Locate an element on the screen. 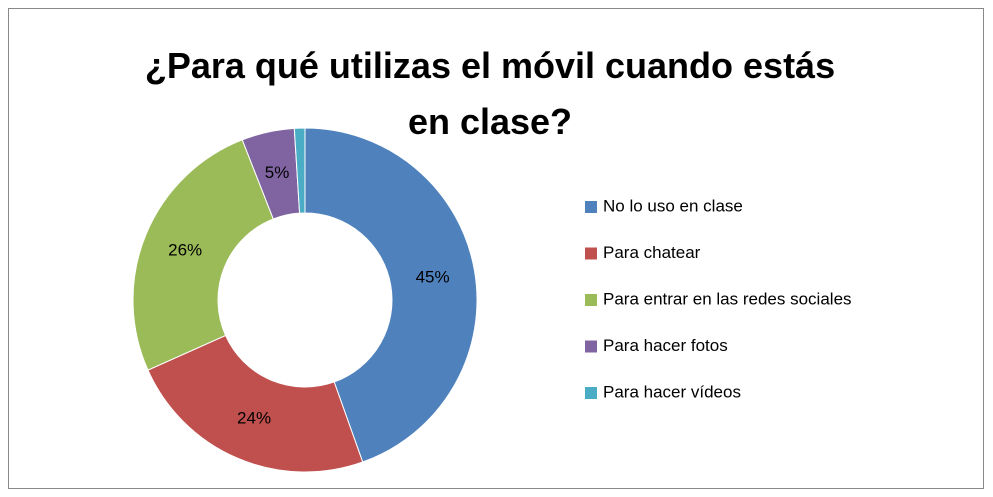  legend-label: Para hacer vídeos is located at coordinates (672, 391).